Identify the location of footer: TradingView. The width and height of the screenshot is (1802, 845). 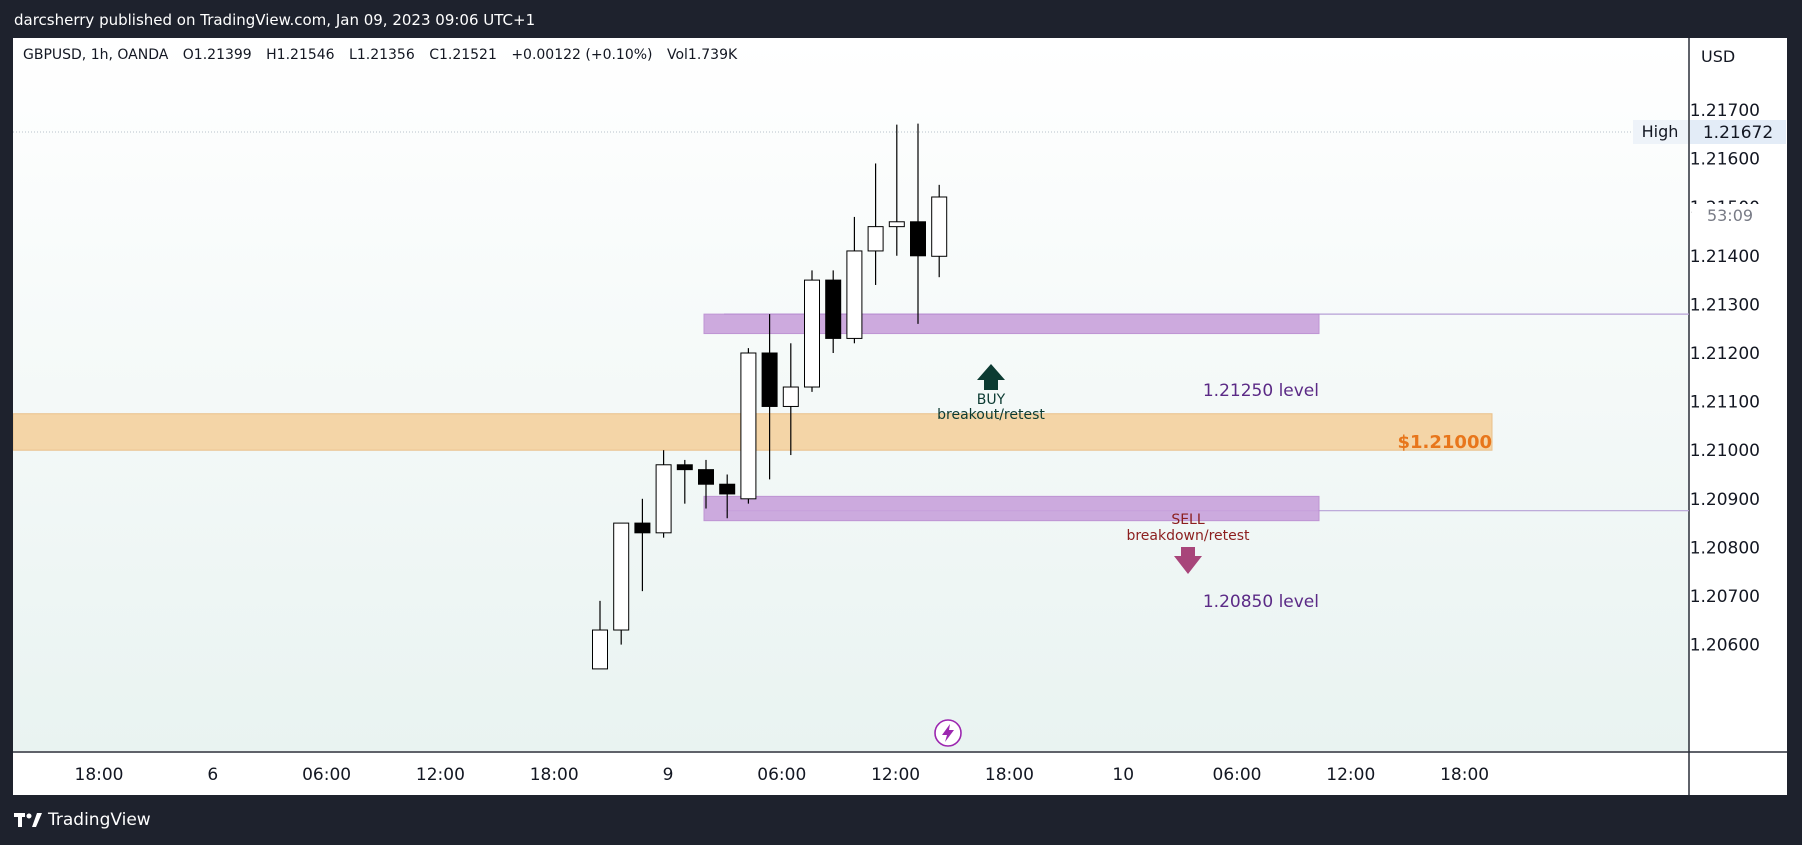
(901, 822).